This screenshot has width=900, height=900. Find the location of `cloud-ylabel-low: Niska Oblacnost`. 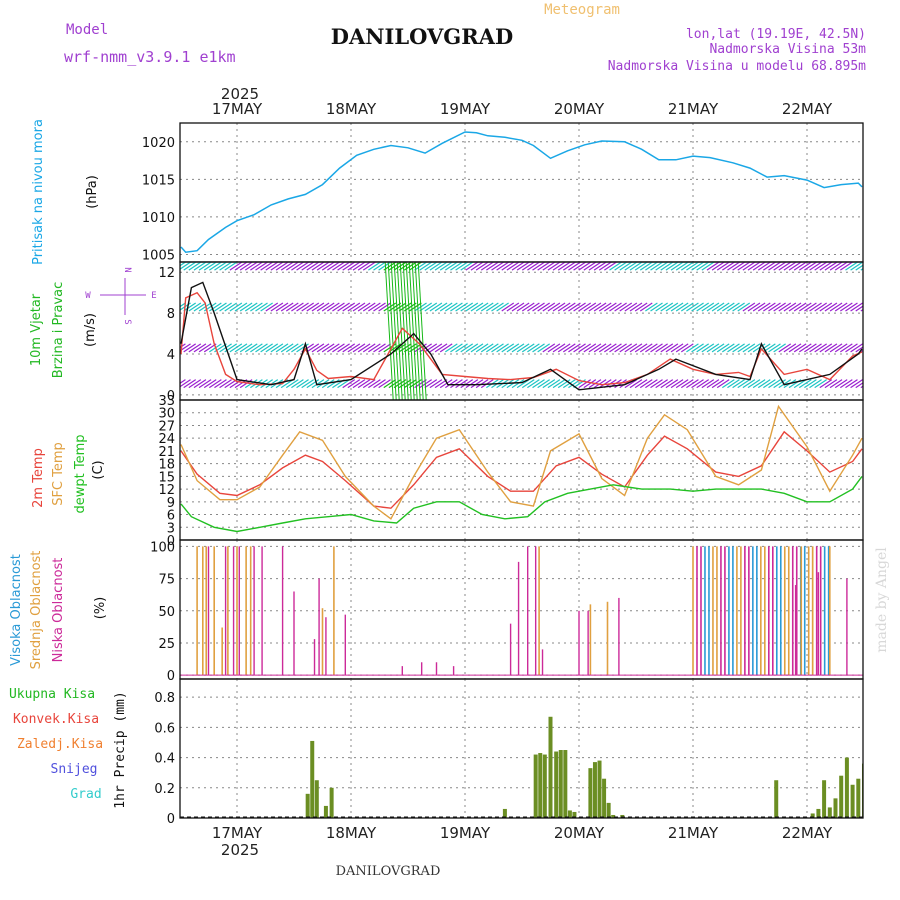

cloud-ylabel-low: Niska Oblacnost is located at coordinates (58, 610).